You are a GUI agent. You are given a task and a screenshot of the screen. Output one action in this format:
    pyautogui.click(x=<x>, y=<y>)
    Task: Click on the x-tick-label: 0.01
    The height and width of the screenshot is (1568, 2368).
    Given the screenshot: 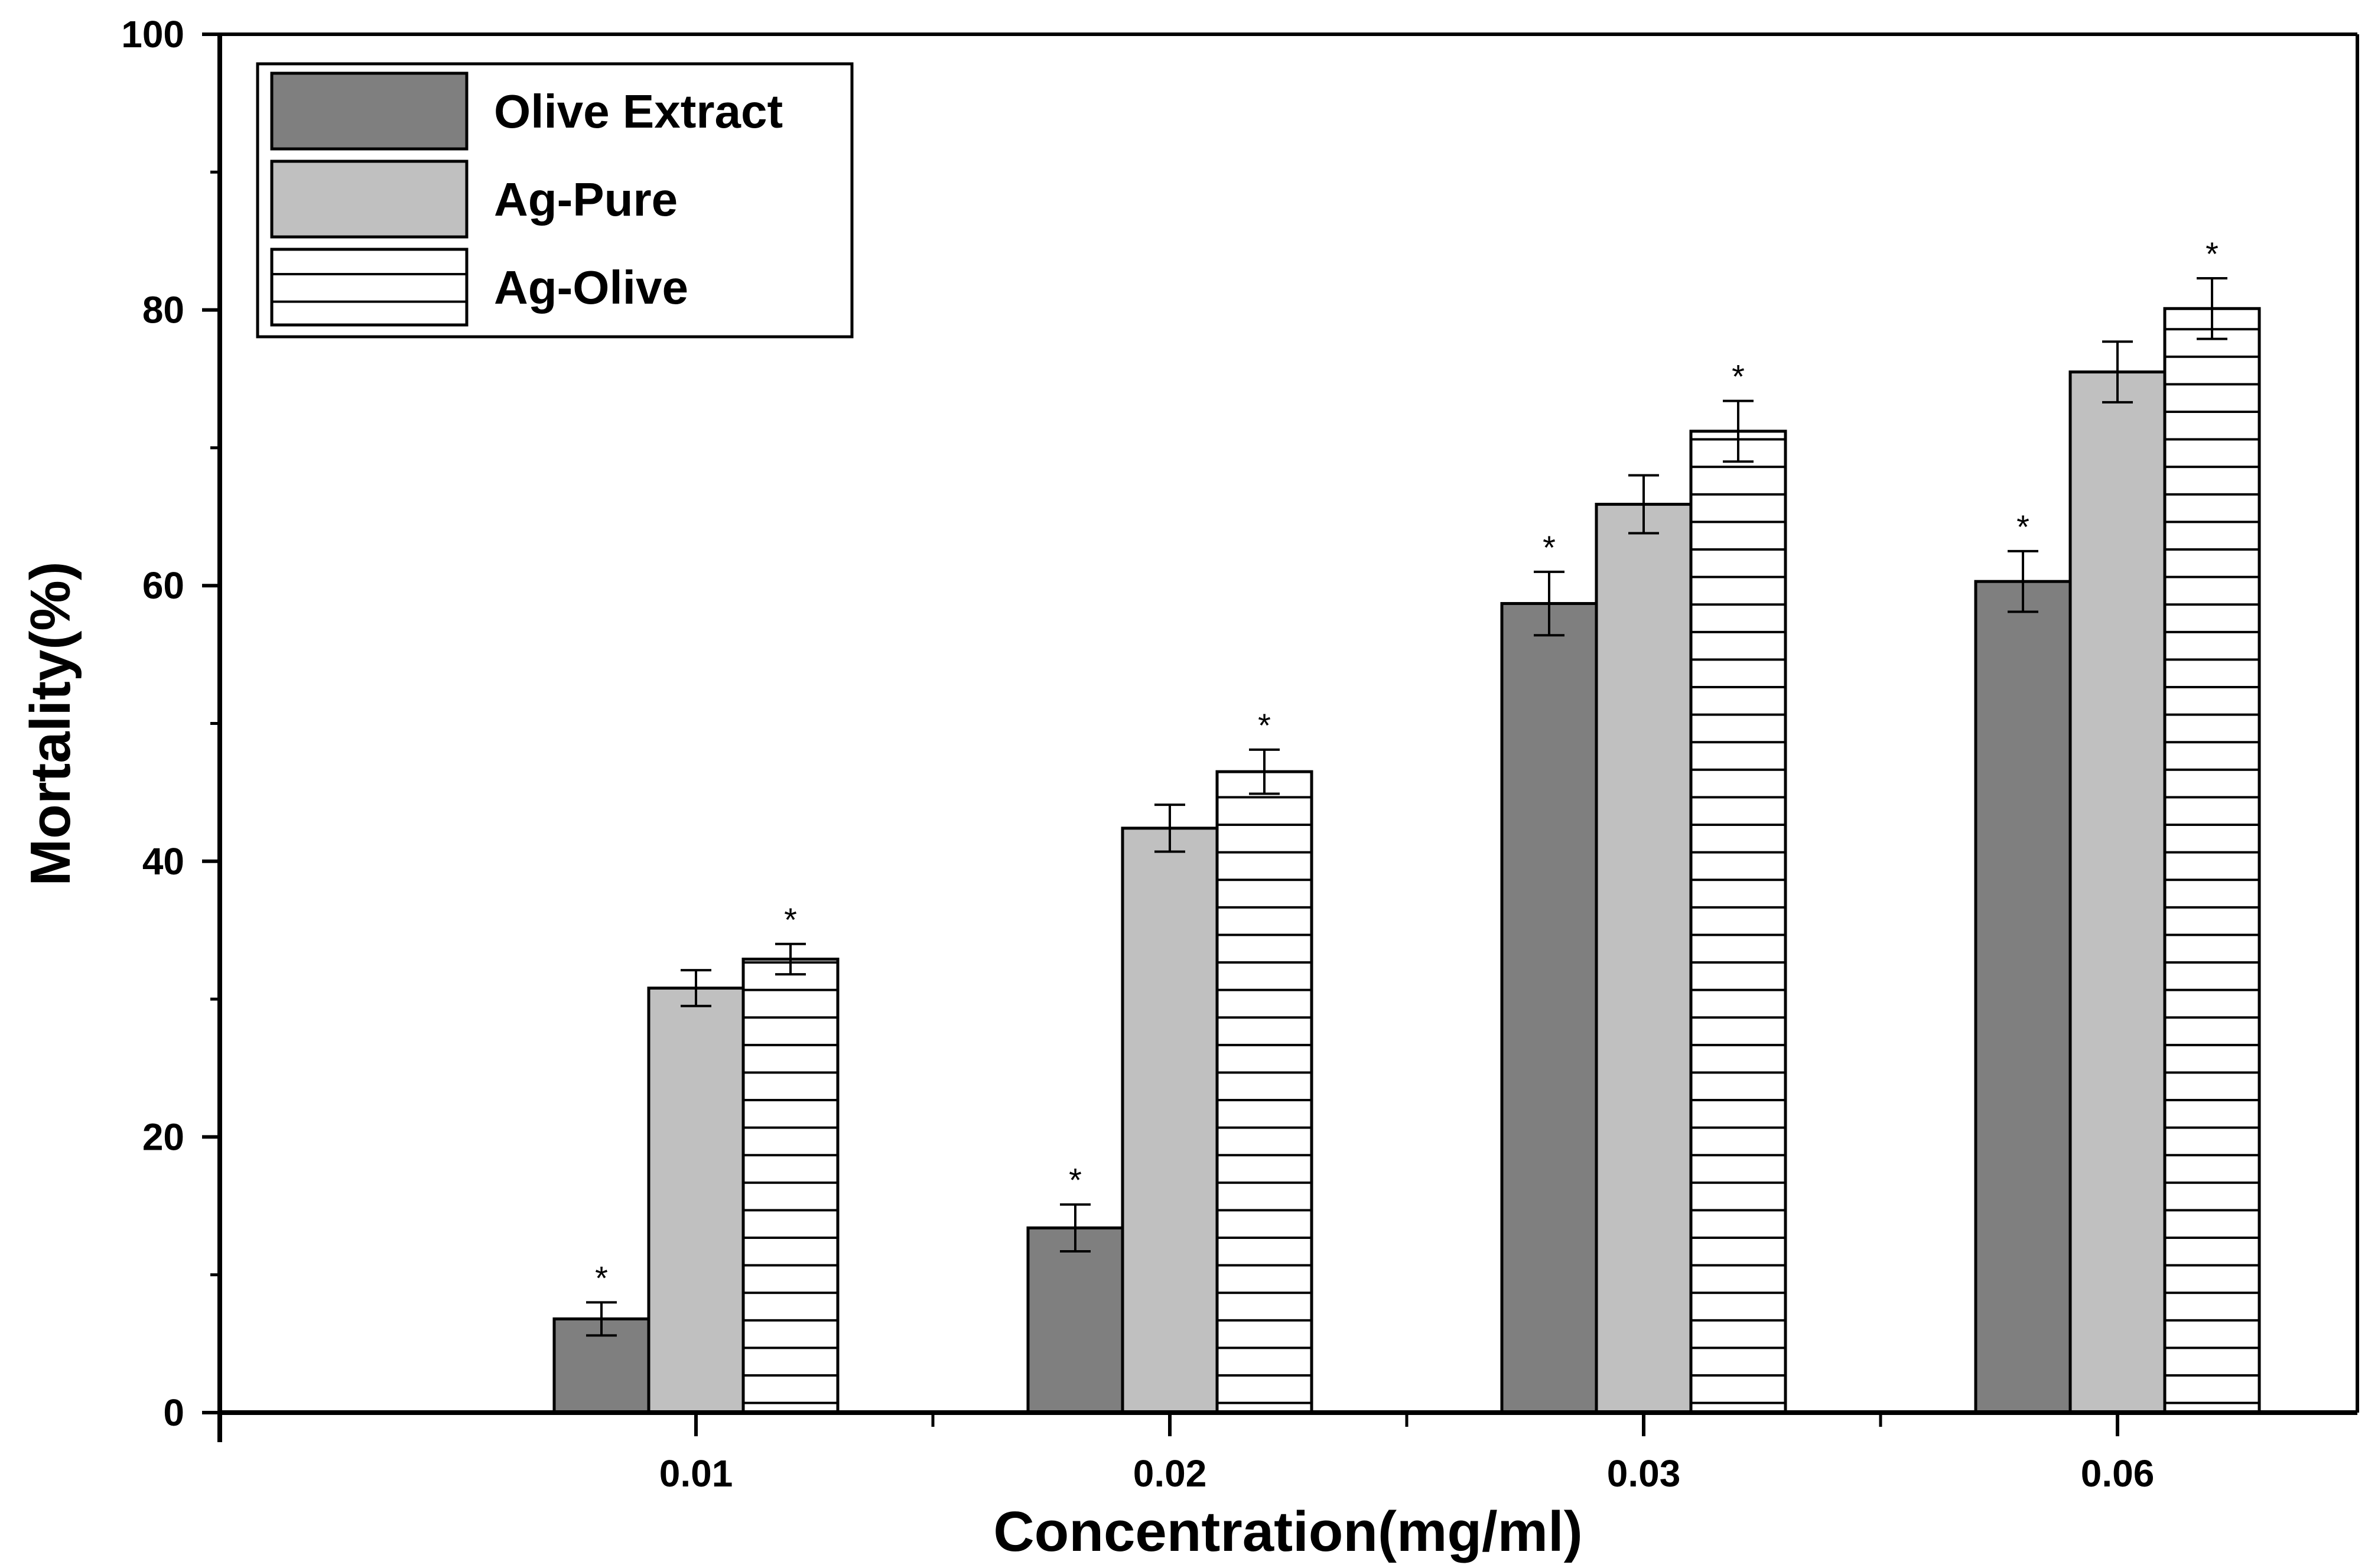 What is the action you would take?
    pyautogui.click(x=696, y=1473)
    